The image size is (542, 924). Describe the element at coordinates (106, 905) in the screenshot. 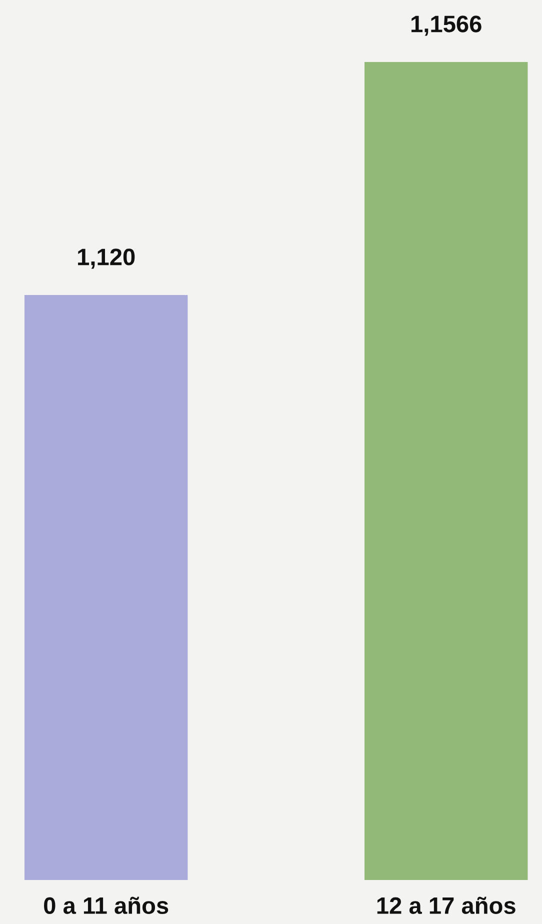

I see `x-tick-label: 0 a 11 años` at that location.